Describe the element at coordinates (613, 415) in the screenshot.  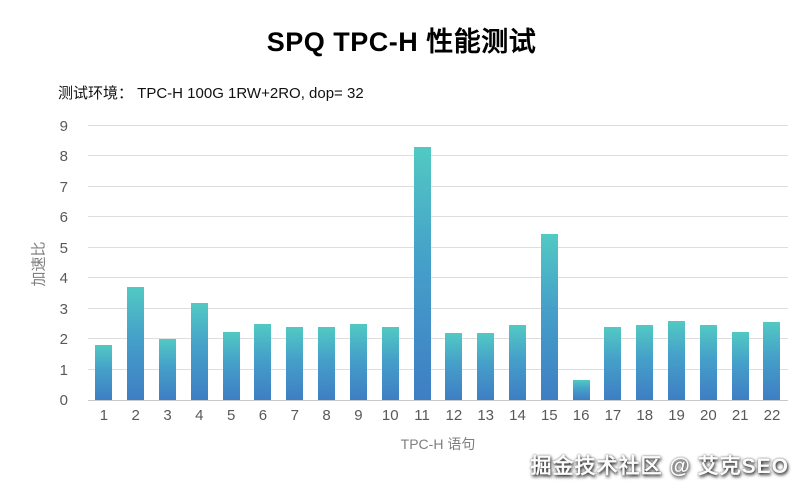
I see `x-tick-label: 17` at that location.